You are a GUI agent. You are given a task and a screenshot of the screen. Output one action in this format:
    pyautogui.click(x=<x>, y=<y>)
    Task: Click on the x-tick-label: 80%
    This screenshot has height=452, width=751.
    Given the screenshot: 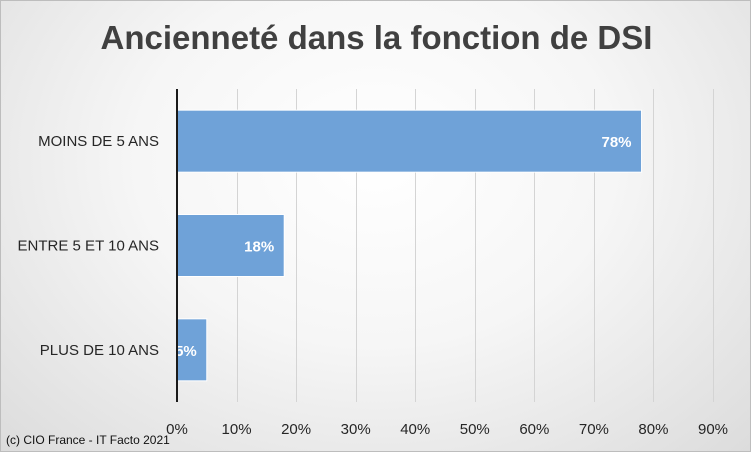 What is the action you would take?
    pyautogui.click(x=653, y=429)
    